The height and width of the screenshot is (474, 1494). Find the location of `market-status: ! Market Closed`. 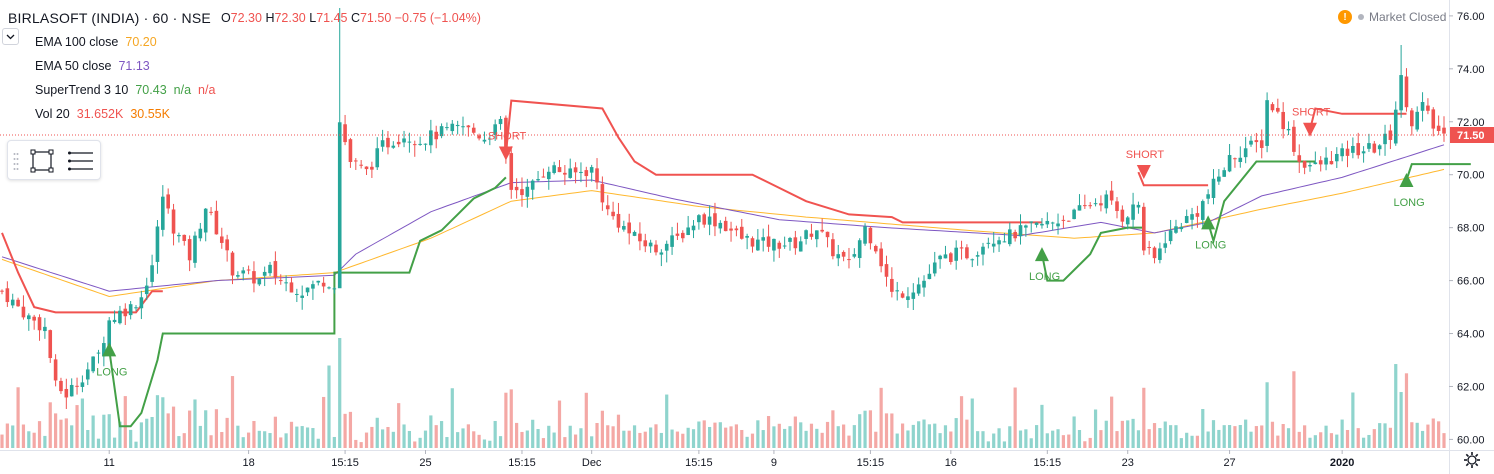

market-status: ! Market Closed is located at coordinates (1392, 17).